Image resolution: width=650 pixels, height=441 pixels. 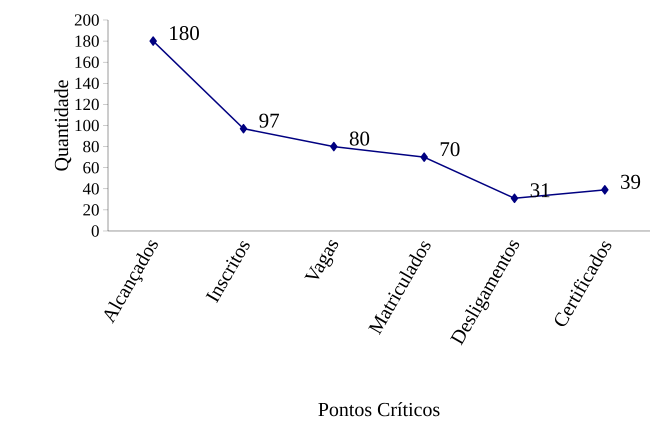 I want to click on y-tick-label: 180, so click(x=87, y=41).